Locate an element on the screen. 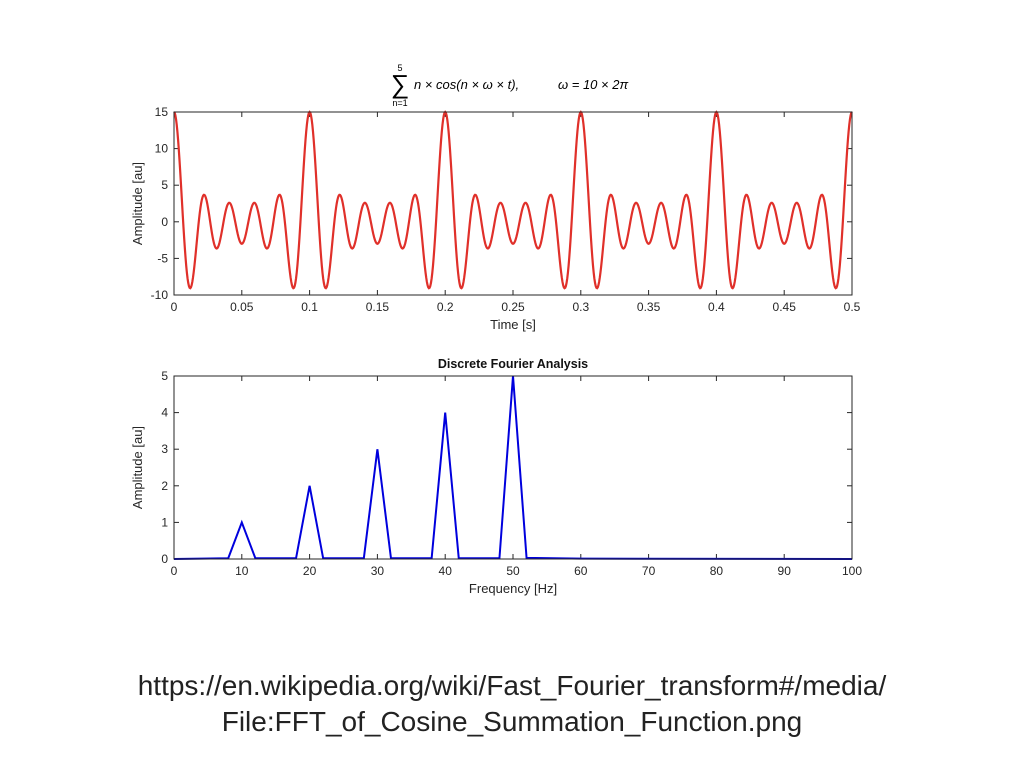 The height and width of the screenshot is (773, 1024). sum-lower-limit: n=1 is located at coordinates (399, 103).